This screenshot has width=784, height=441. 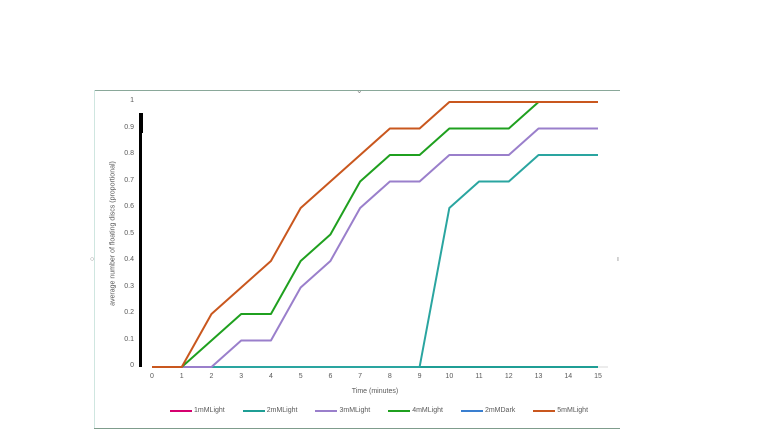 I want to click on legend-item: 2mMLight, so click(x=270, y=410).